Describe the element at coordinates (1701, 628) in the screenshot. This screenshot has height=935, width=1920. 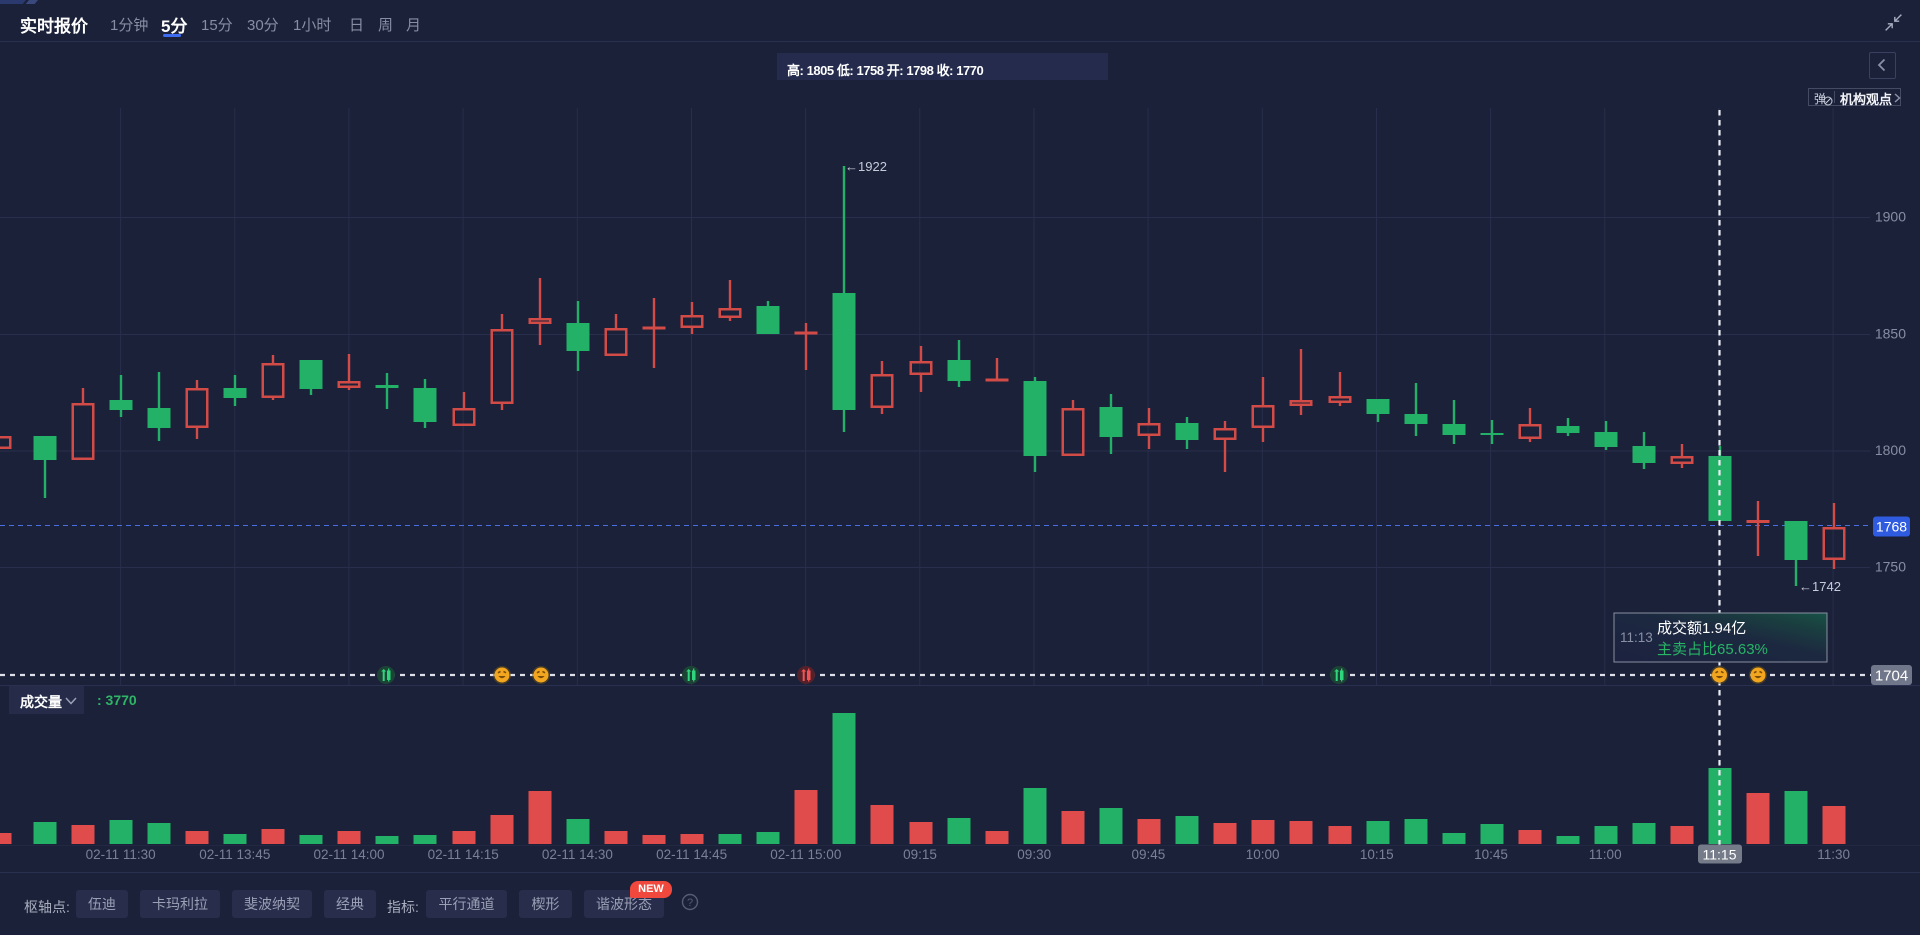
I see `svg-text: 成交额1.94亿` at that location.